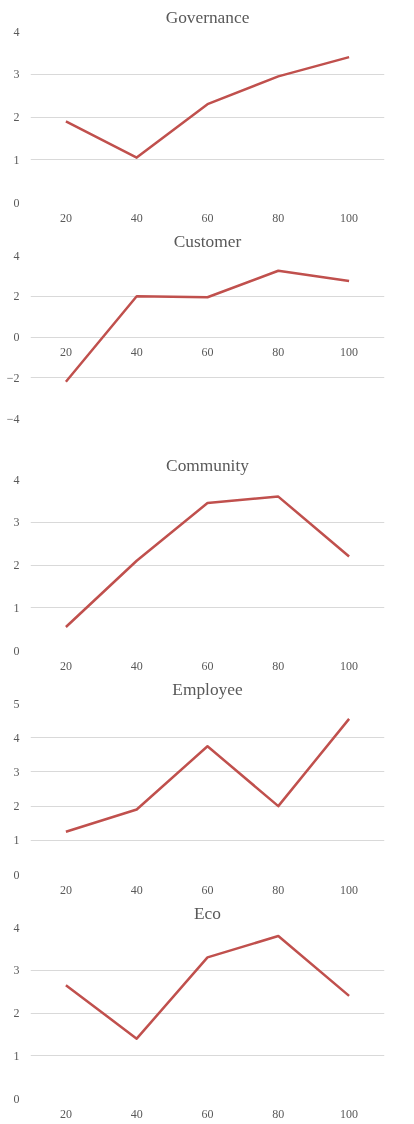  What do you see at coordinates (207, 913) in the screenshot?
I see `chart-title: Eco` at bounding box center [207, 913].